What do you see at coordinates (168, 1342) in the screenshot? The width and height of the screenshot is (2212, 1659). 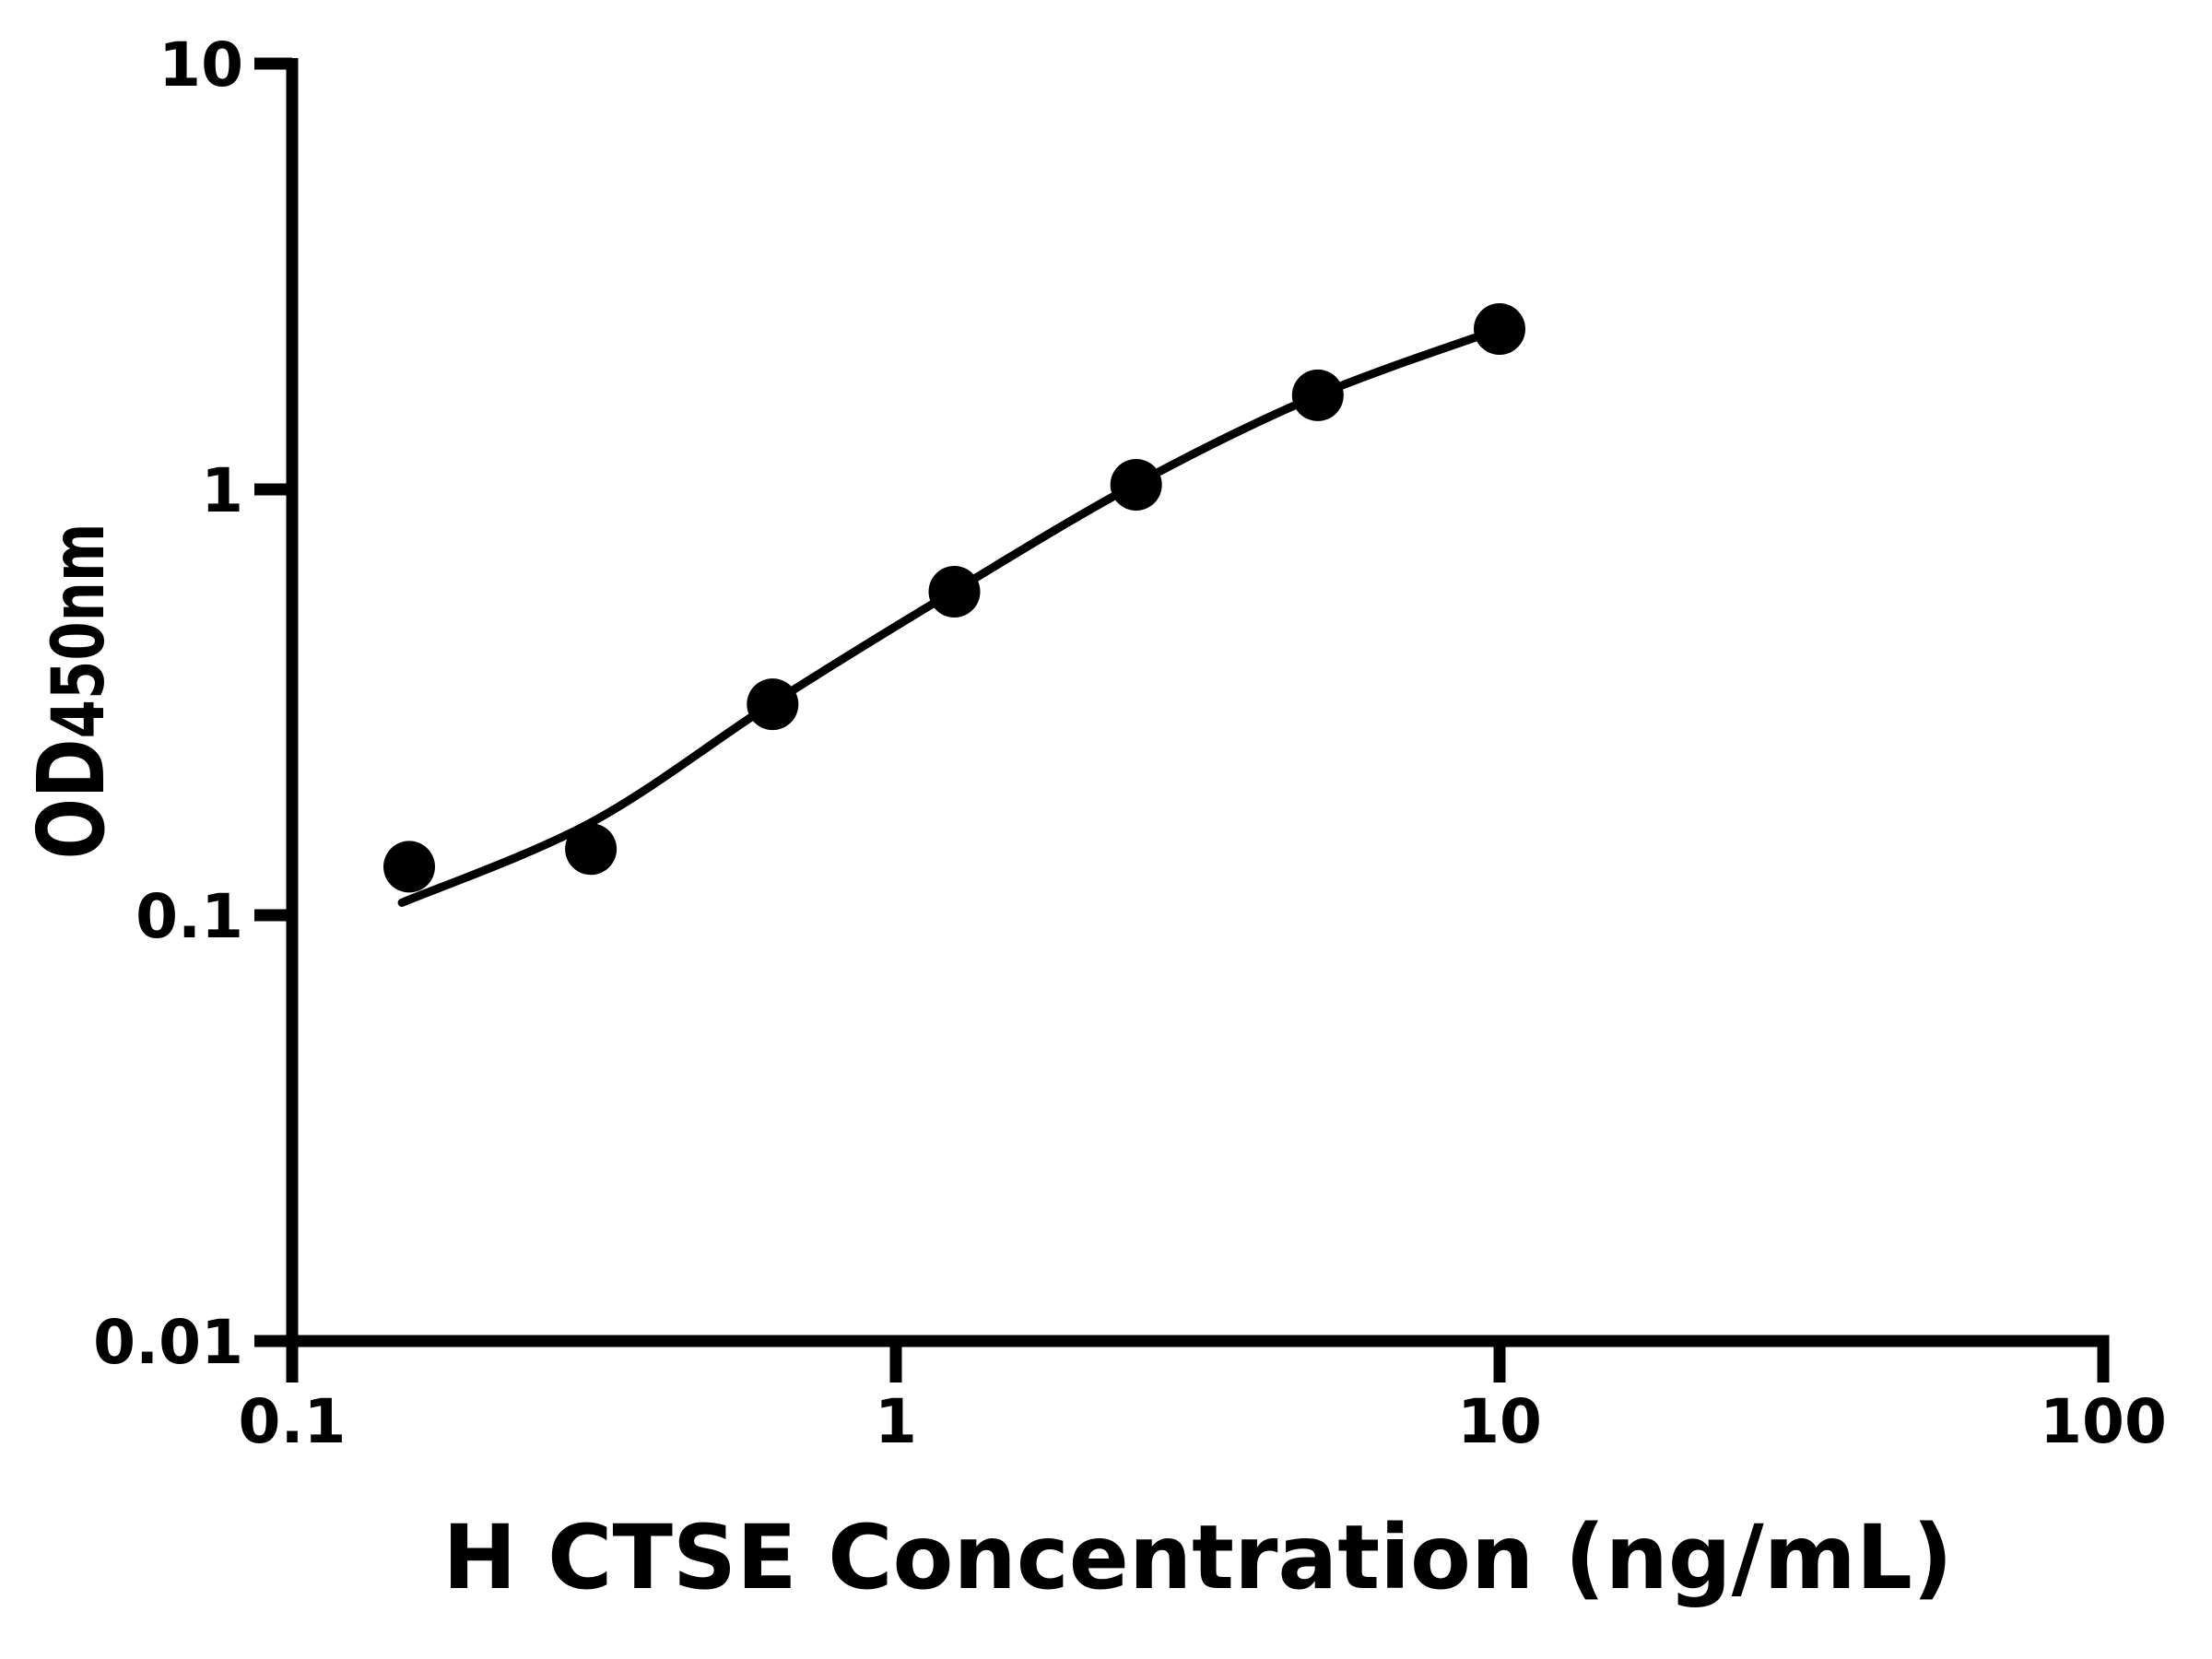 I see `y-tick-label: 0.01` at bounding box center [168, 1342].